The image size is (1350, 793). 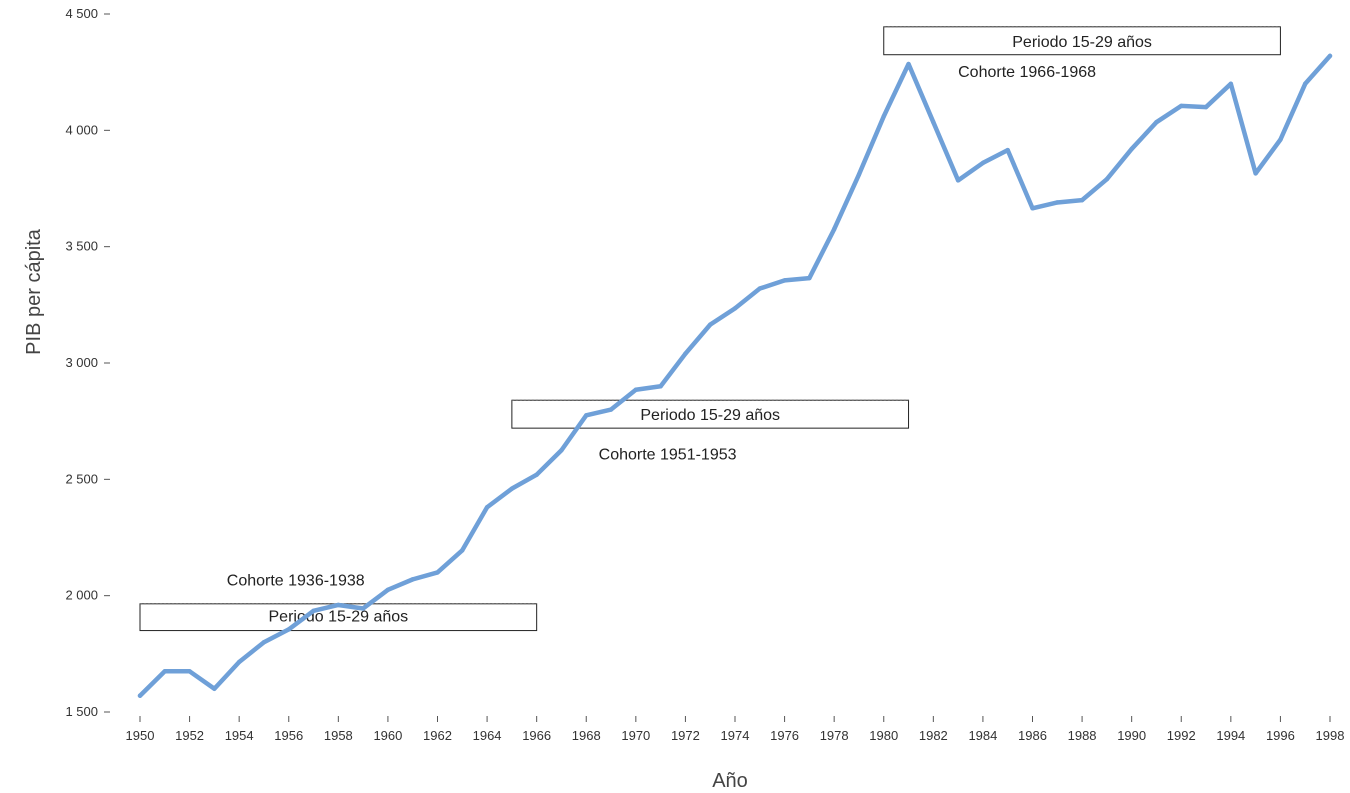 What do you see at coordinates (586, 735) in the screenshot?
I see `x-tick-label: 1968` at bounding box center [586, 735].